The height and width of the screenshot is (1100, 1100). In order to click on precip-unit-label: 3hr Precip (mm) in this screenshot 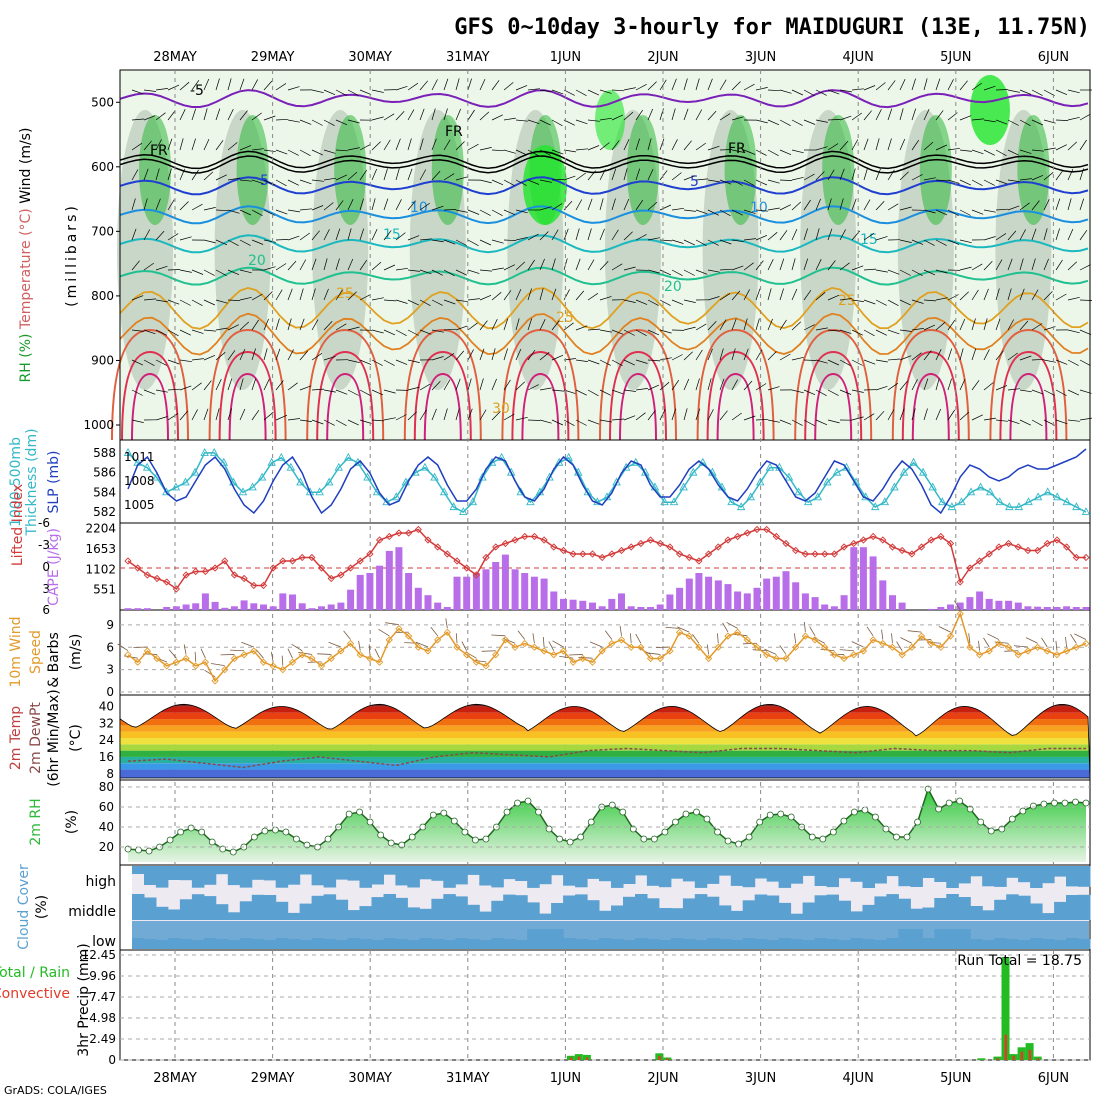, I will do `click(84, 999)`.